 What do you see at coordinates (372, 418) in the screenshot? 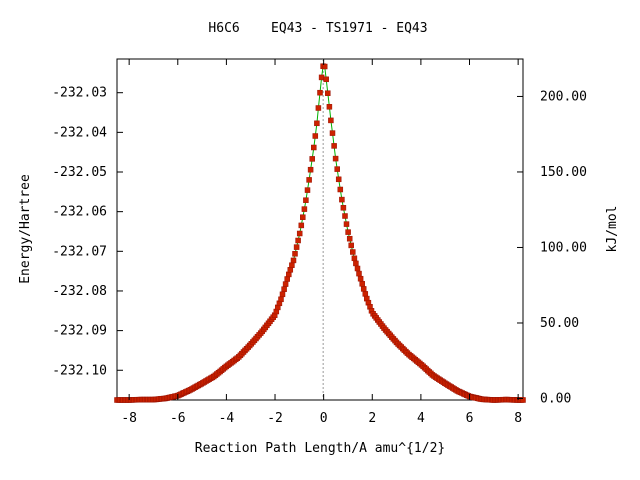
I see `x-tick-label: 2` at bounding box center [372, 418].